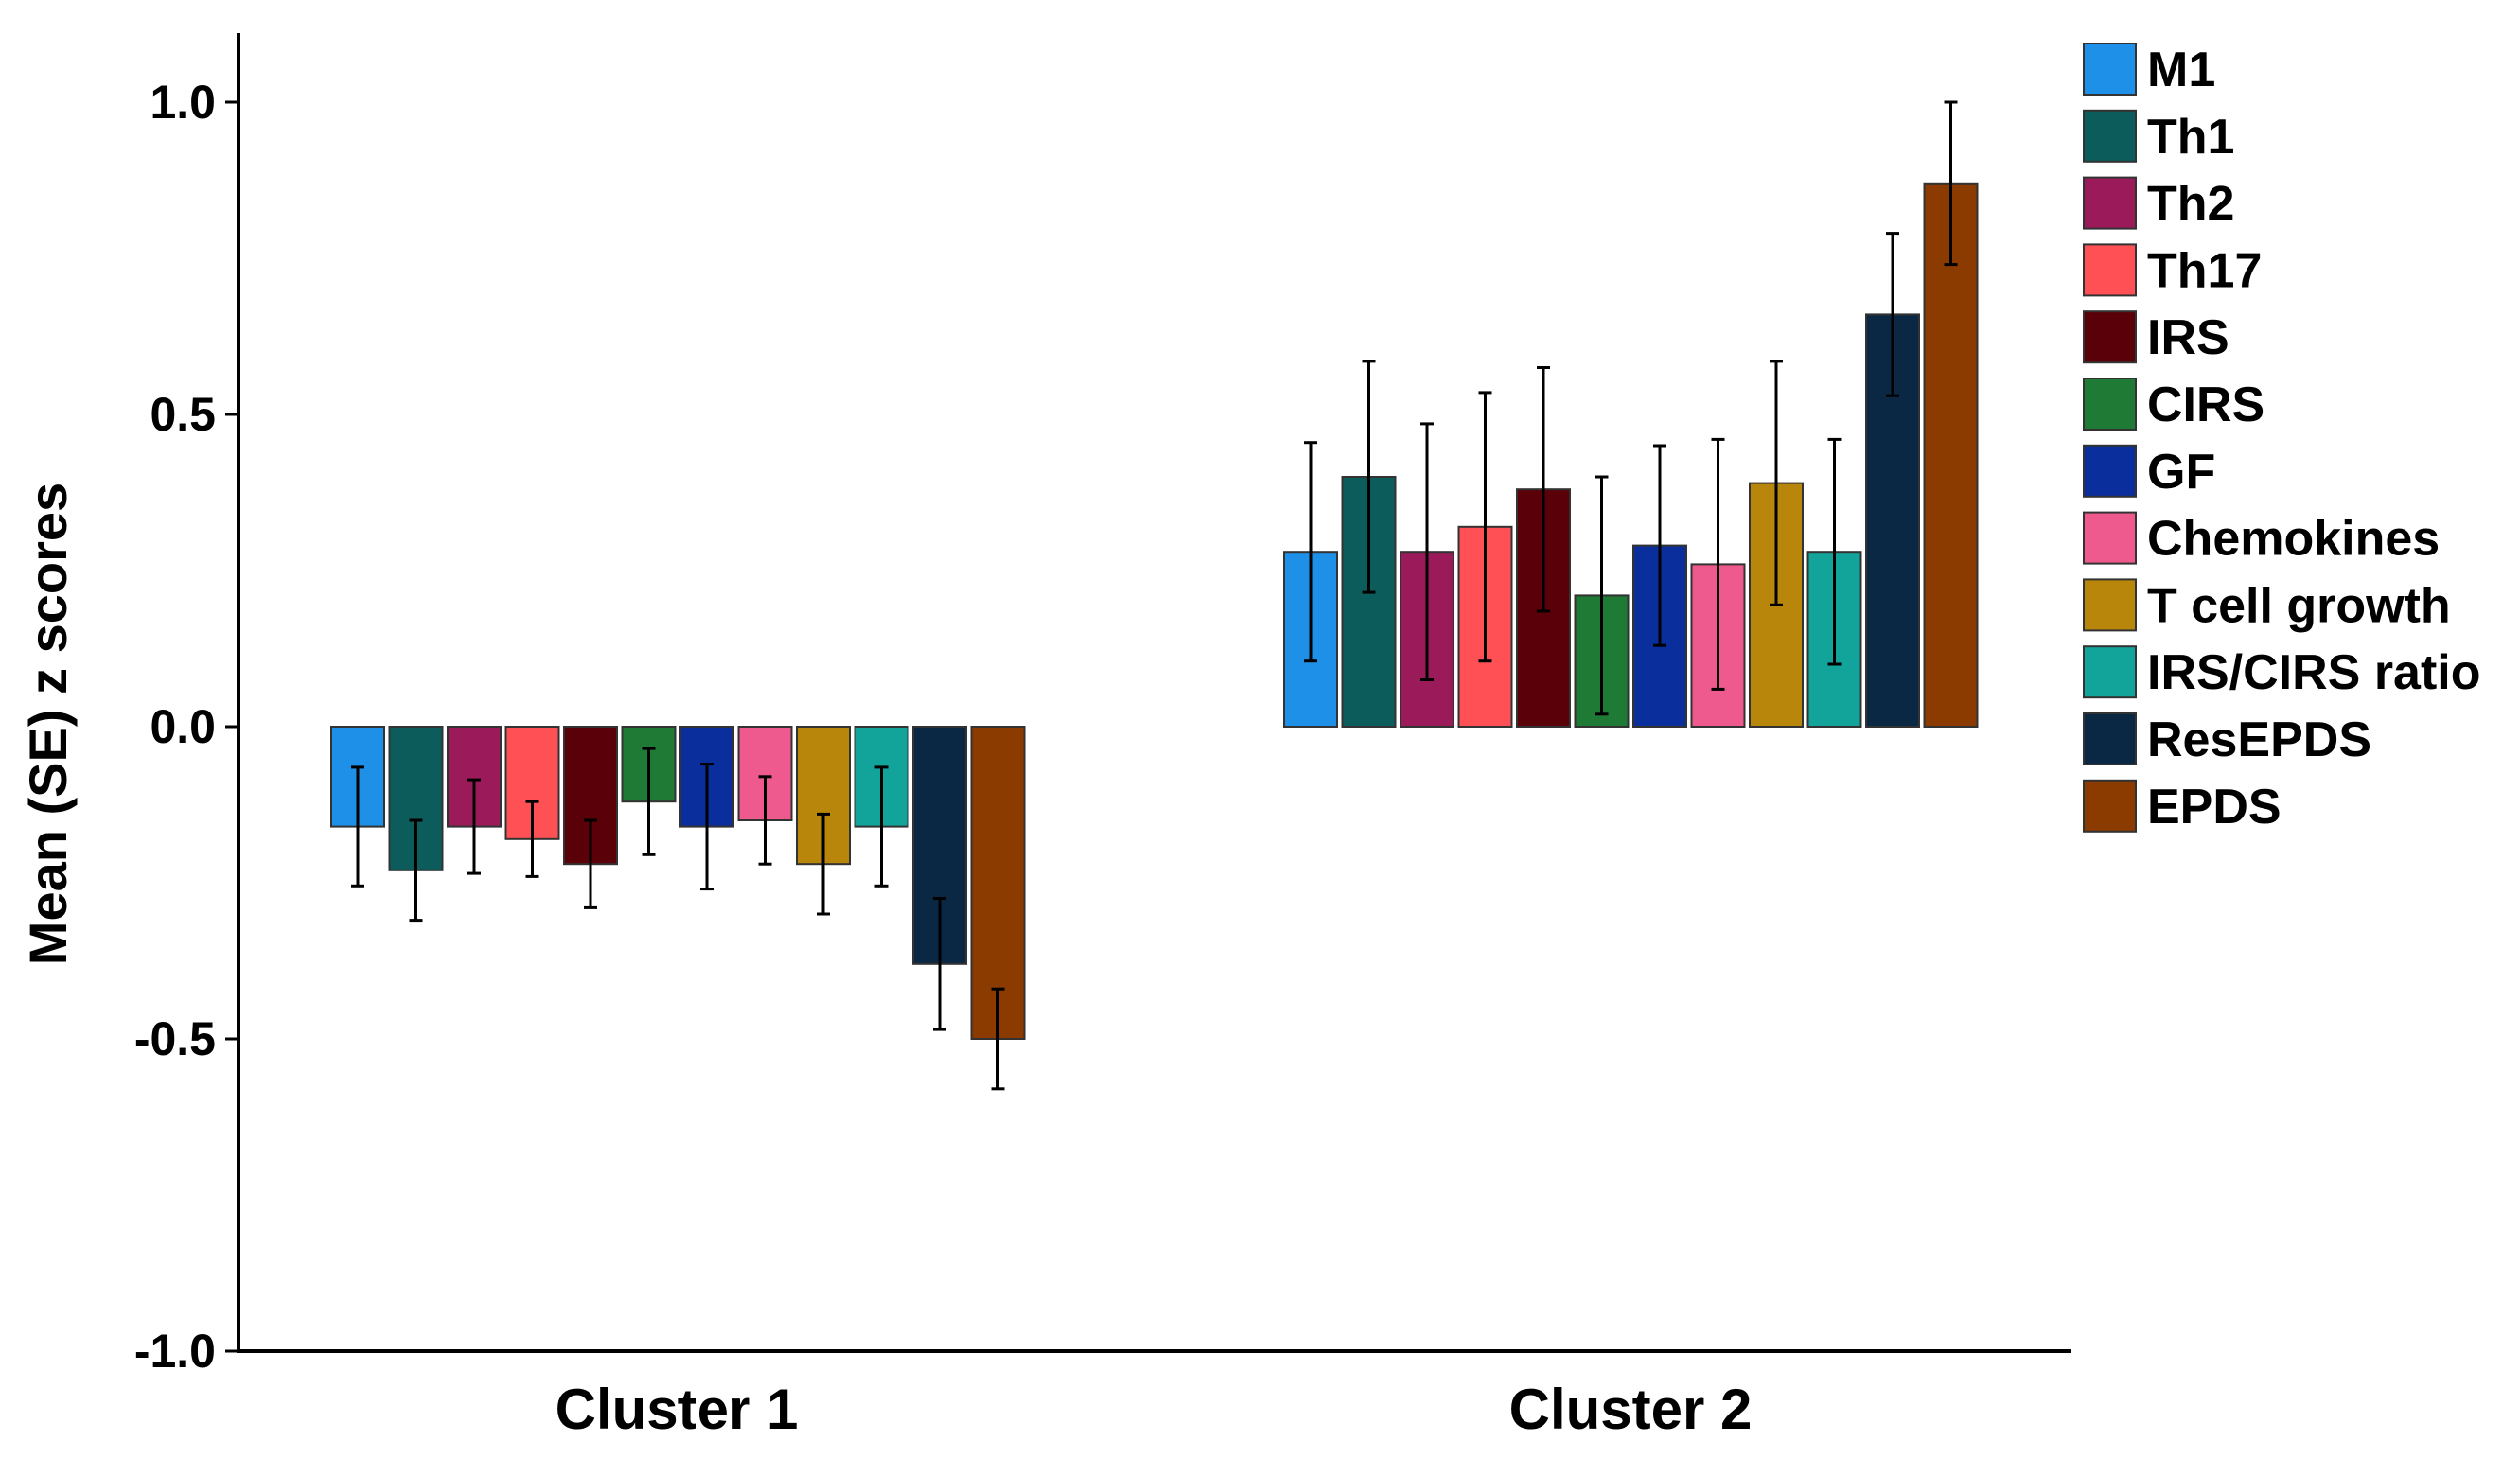 The height and width of the screenshot is (1459, 2520). What do you see at coordinates (183, 414) in the screenshot?
I see `y-tick-label: 0.5` at bounding box center [183, 414].